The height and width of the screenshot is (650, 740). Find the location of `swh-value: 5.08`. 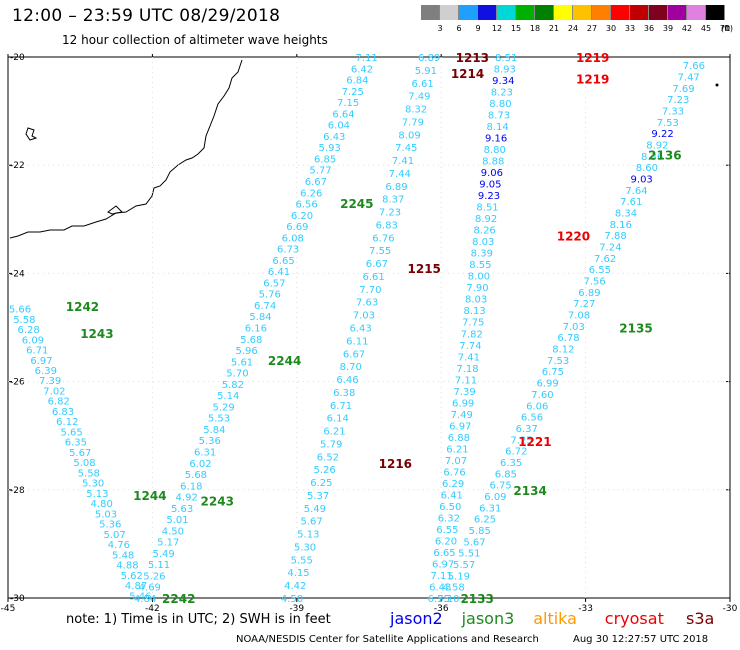

swh-value: 5.08 is located at coordinates (84, 463).